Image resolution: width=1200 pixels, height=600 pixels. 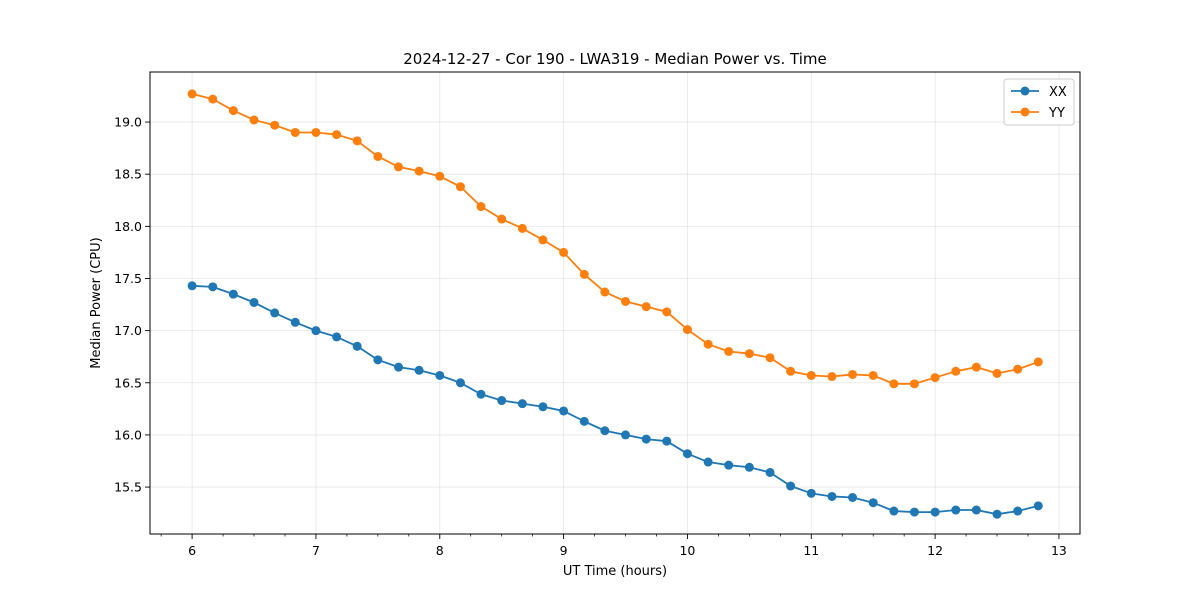 What do you see at coordinates (128, 174) in the screenshot?
I see `y-tick-label: 18.5` at bounding box center [128, 174].